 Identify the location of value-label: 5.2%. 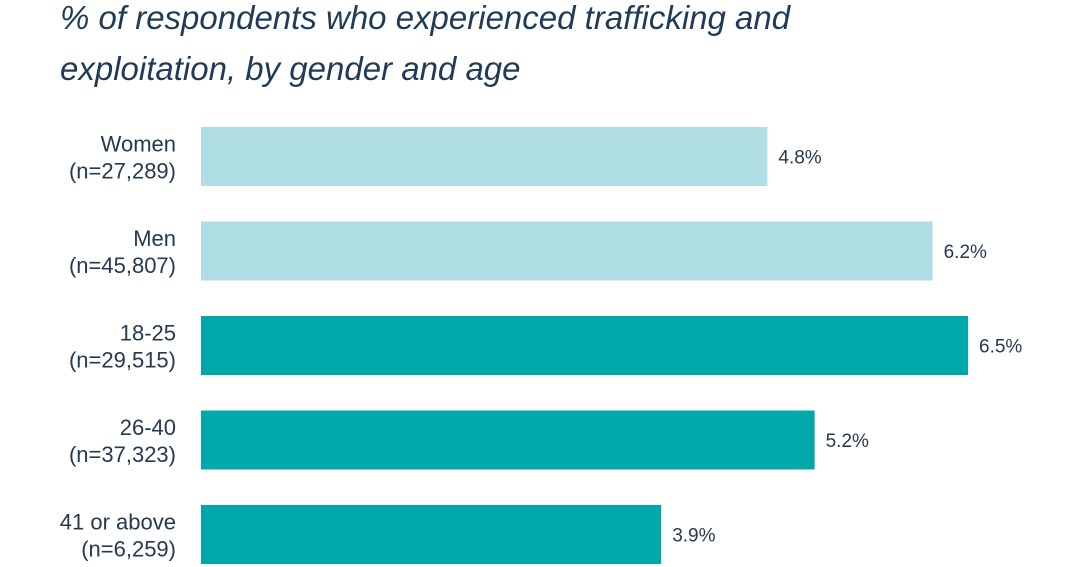
(847, 441).